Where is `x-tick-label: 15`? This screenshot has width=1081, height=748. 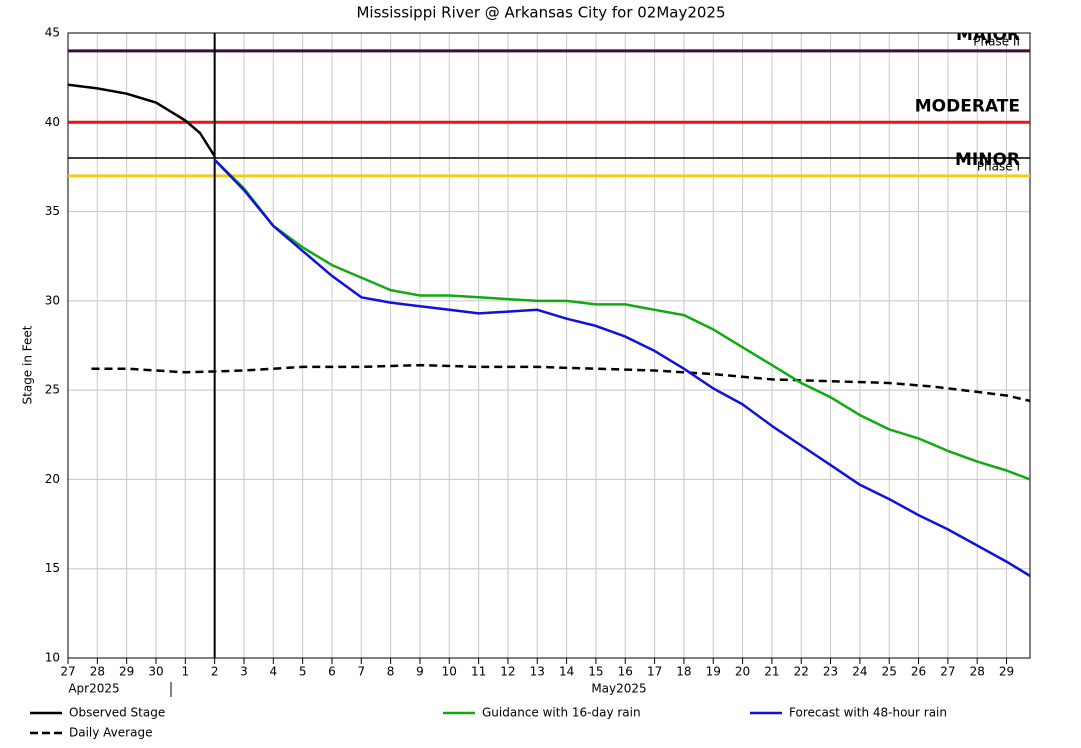
x-tick-label: 15 is located at coordinates (595, 672).